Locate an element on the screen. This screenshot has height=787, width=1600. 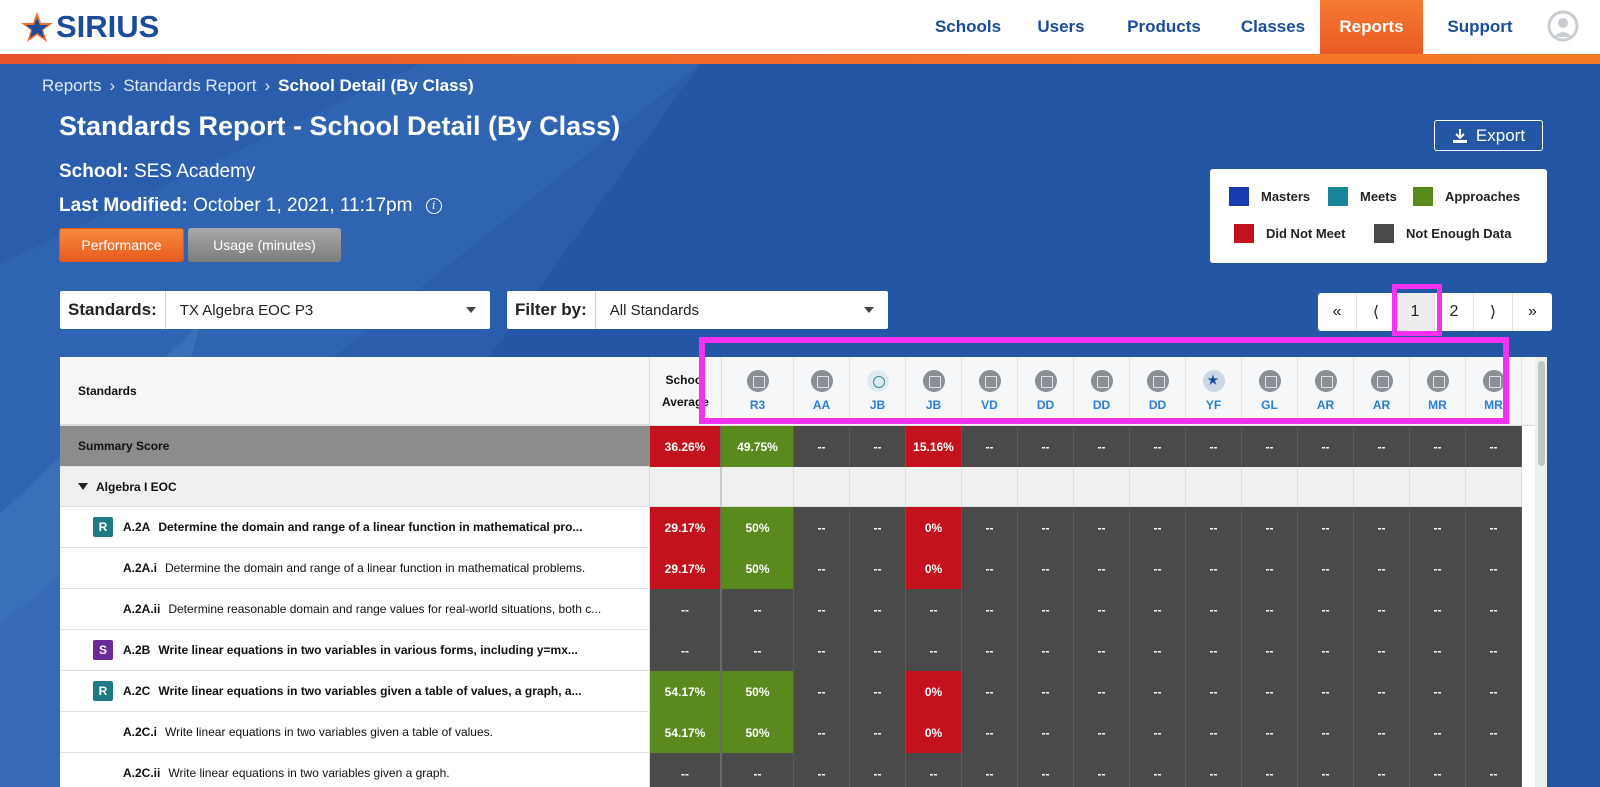
class-column-header: R3 is located at coordinates (758, 391).